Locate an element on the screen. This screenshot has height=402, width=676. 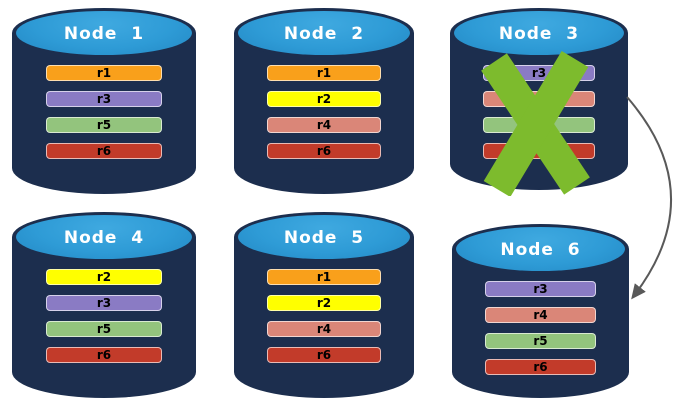
node-title: Node 1 is located at coordinates (104, 34).